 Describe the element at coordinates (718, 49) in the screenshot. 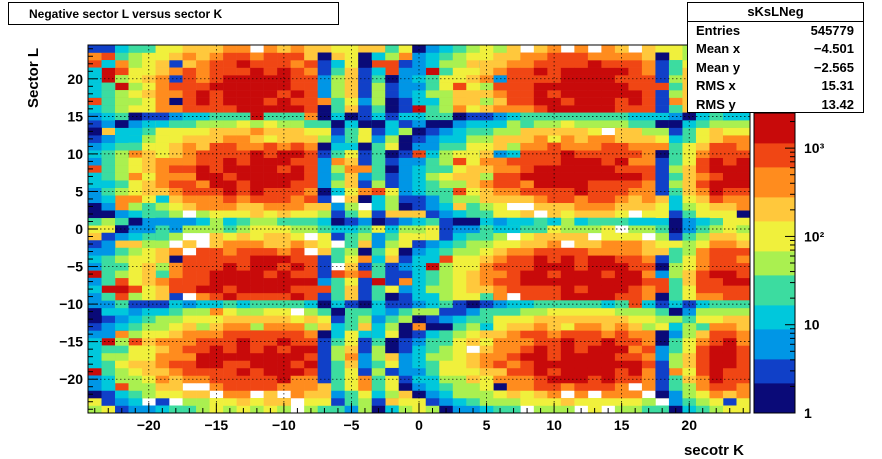

I see `stats-label: Mean x` at that location.